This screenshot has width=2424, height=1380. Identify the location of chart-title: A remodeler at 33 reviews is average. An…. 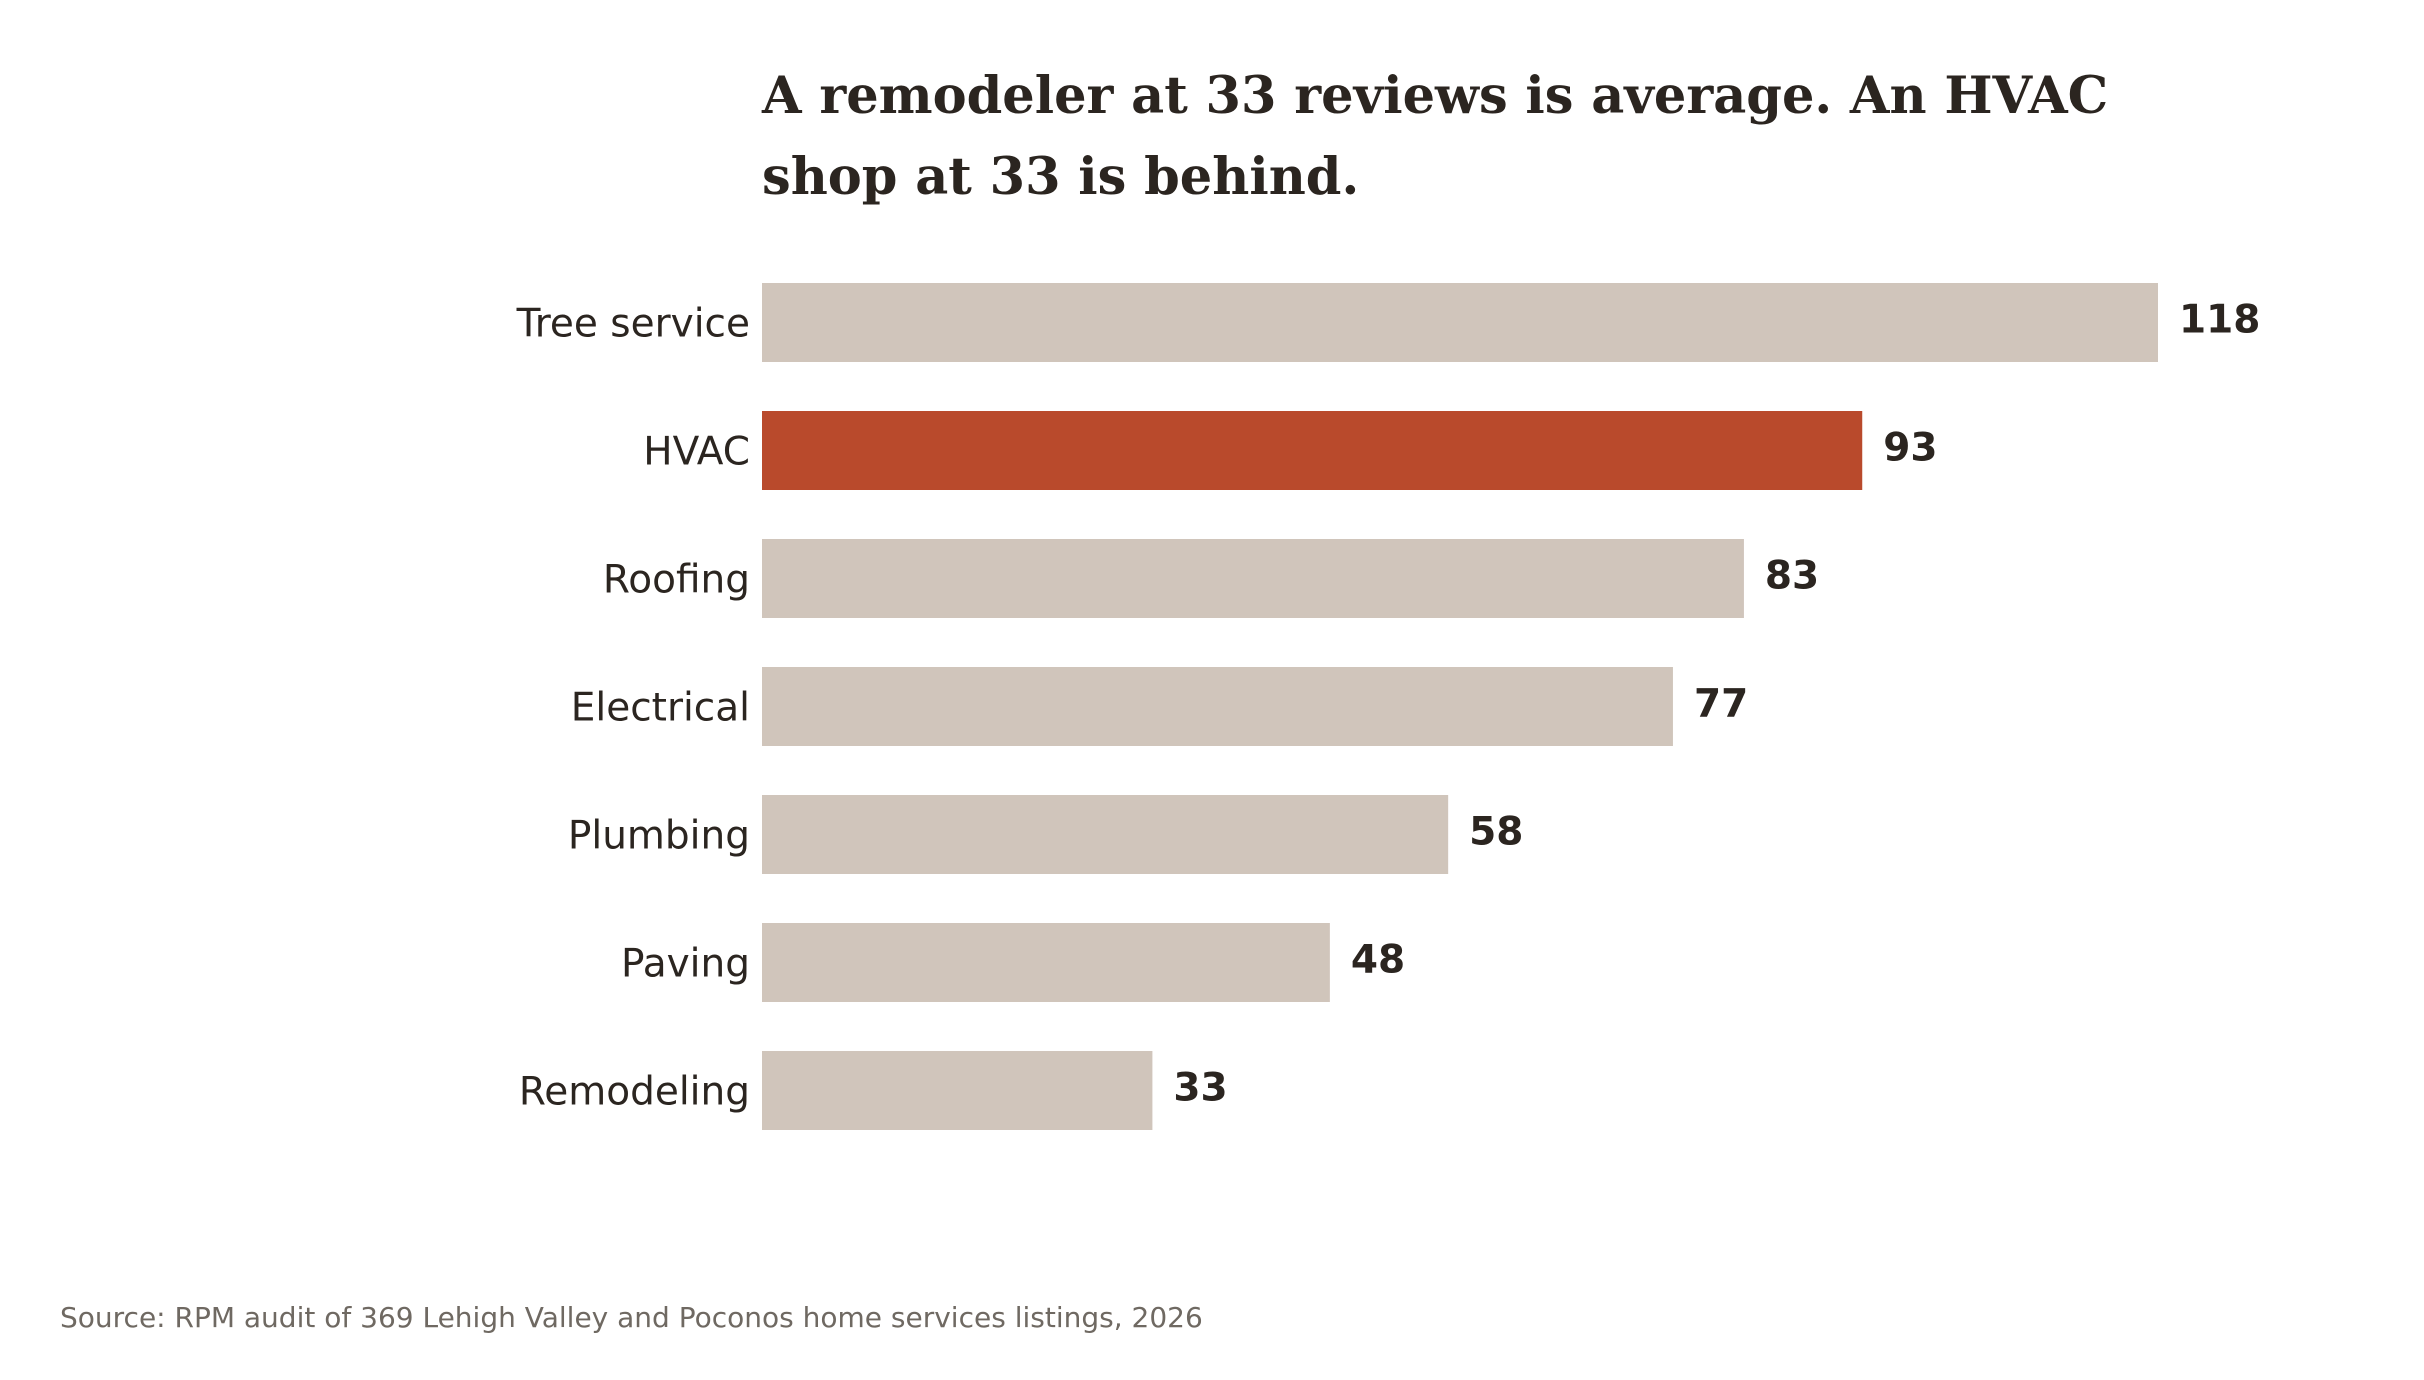
(1434, 136).